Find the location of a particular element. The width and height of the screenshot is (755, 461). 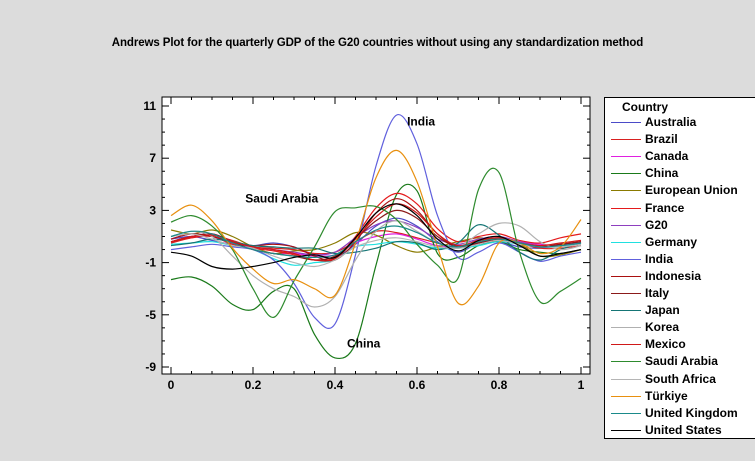

y-tick-label: 11 is located at coordinates (149, 106).